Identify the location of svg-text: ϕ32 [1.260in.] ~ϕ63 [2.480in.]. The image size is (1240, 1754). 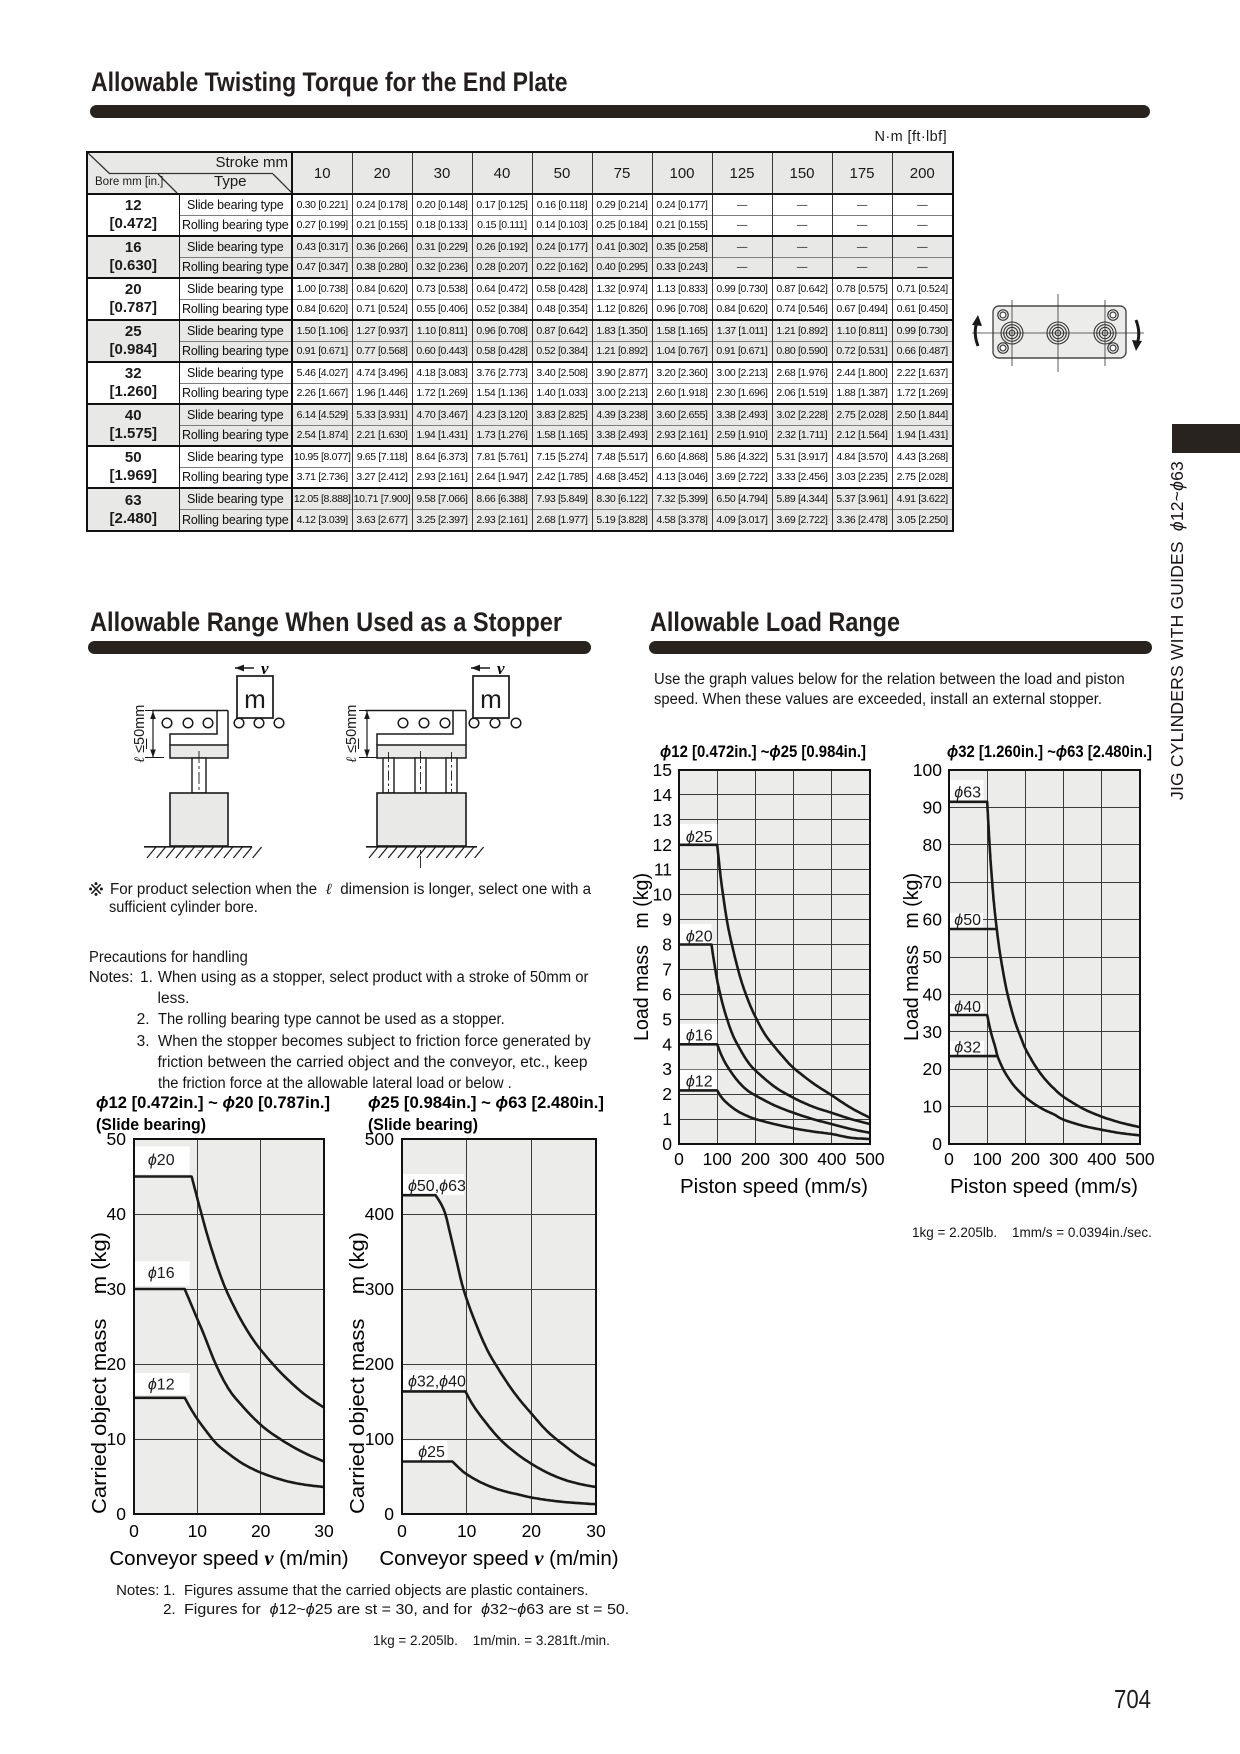
(1049, 752).